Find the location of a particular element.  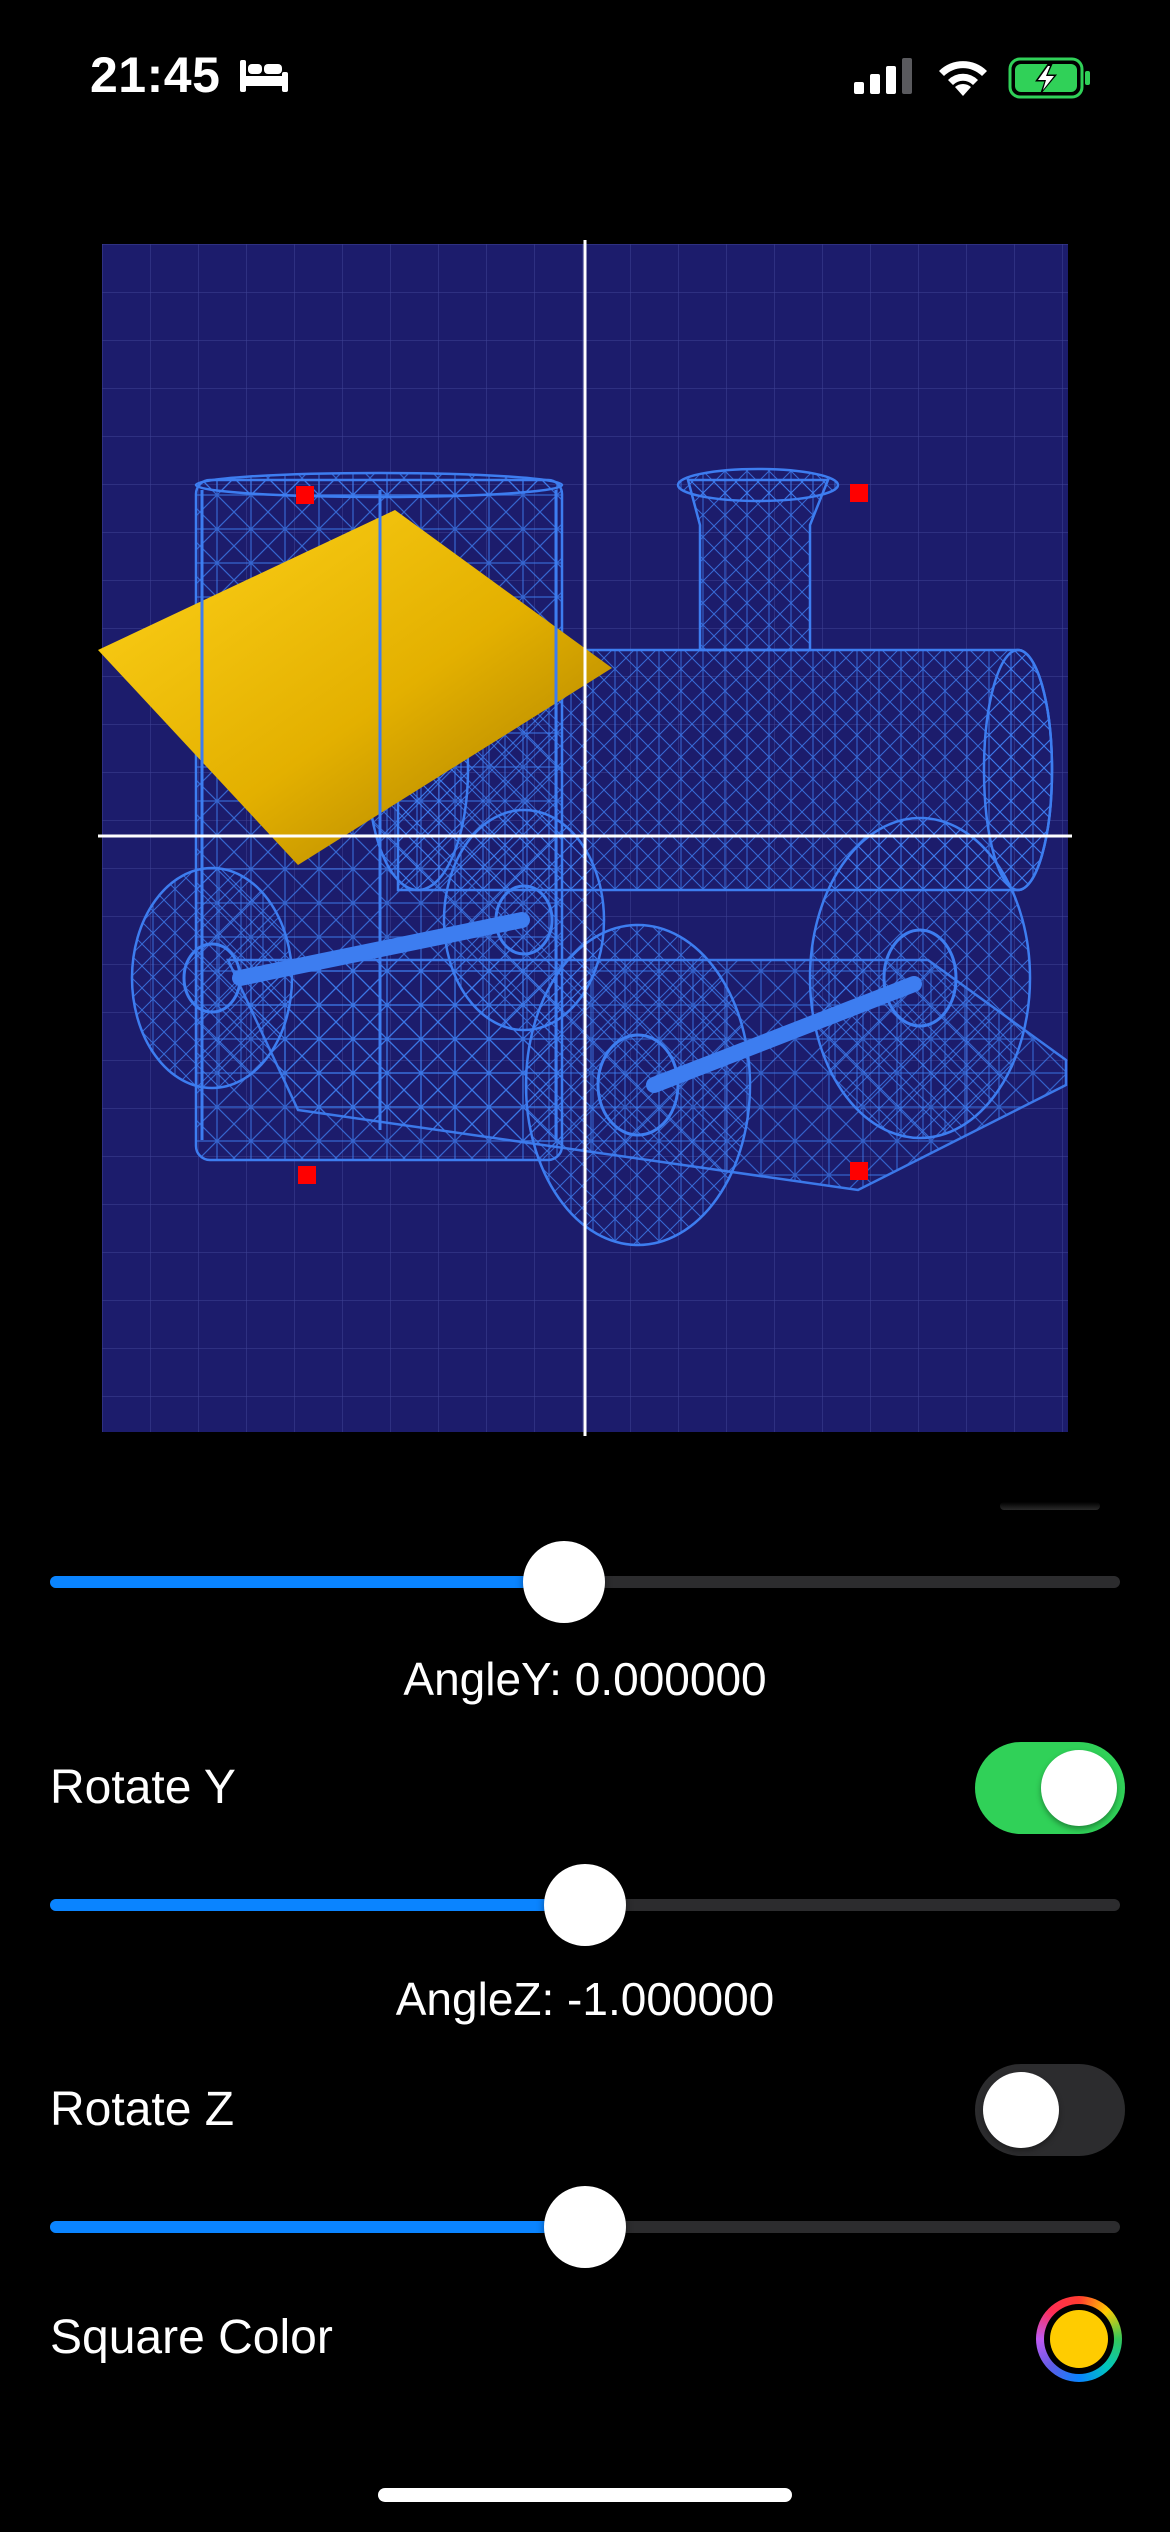

red-markers is located at coordinates (582, 834).